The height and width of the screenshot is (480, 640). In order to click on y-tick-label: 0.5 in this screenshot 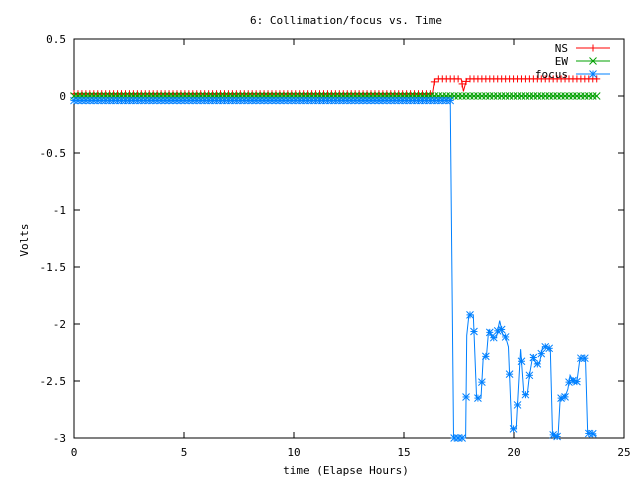, I will do `click(56, 39)`.